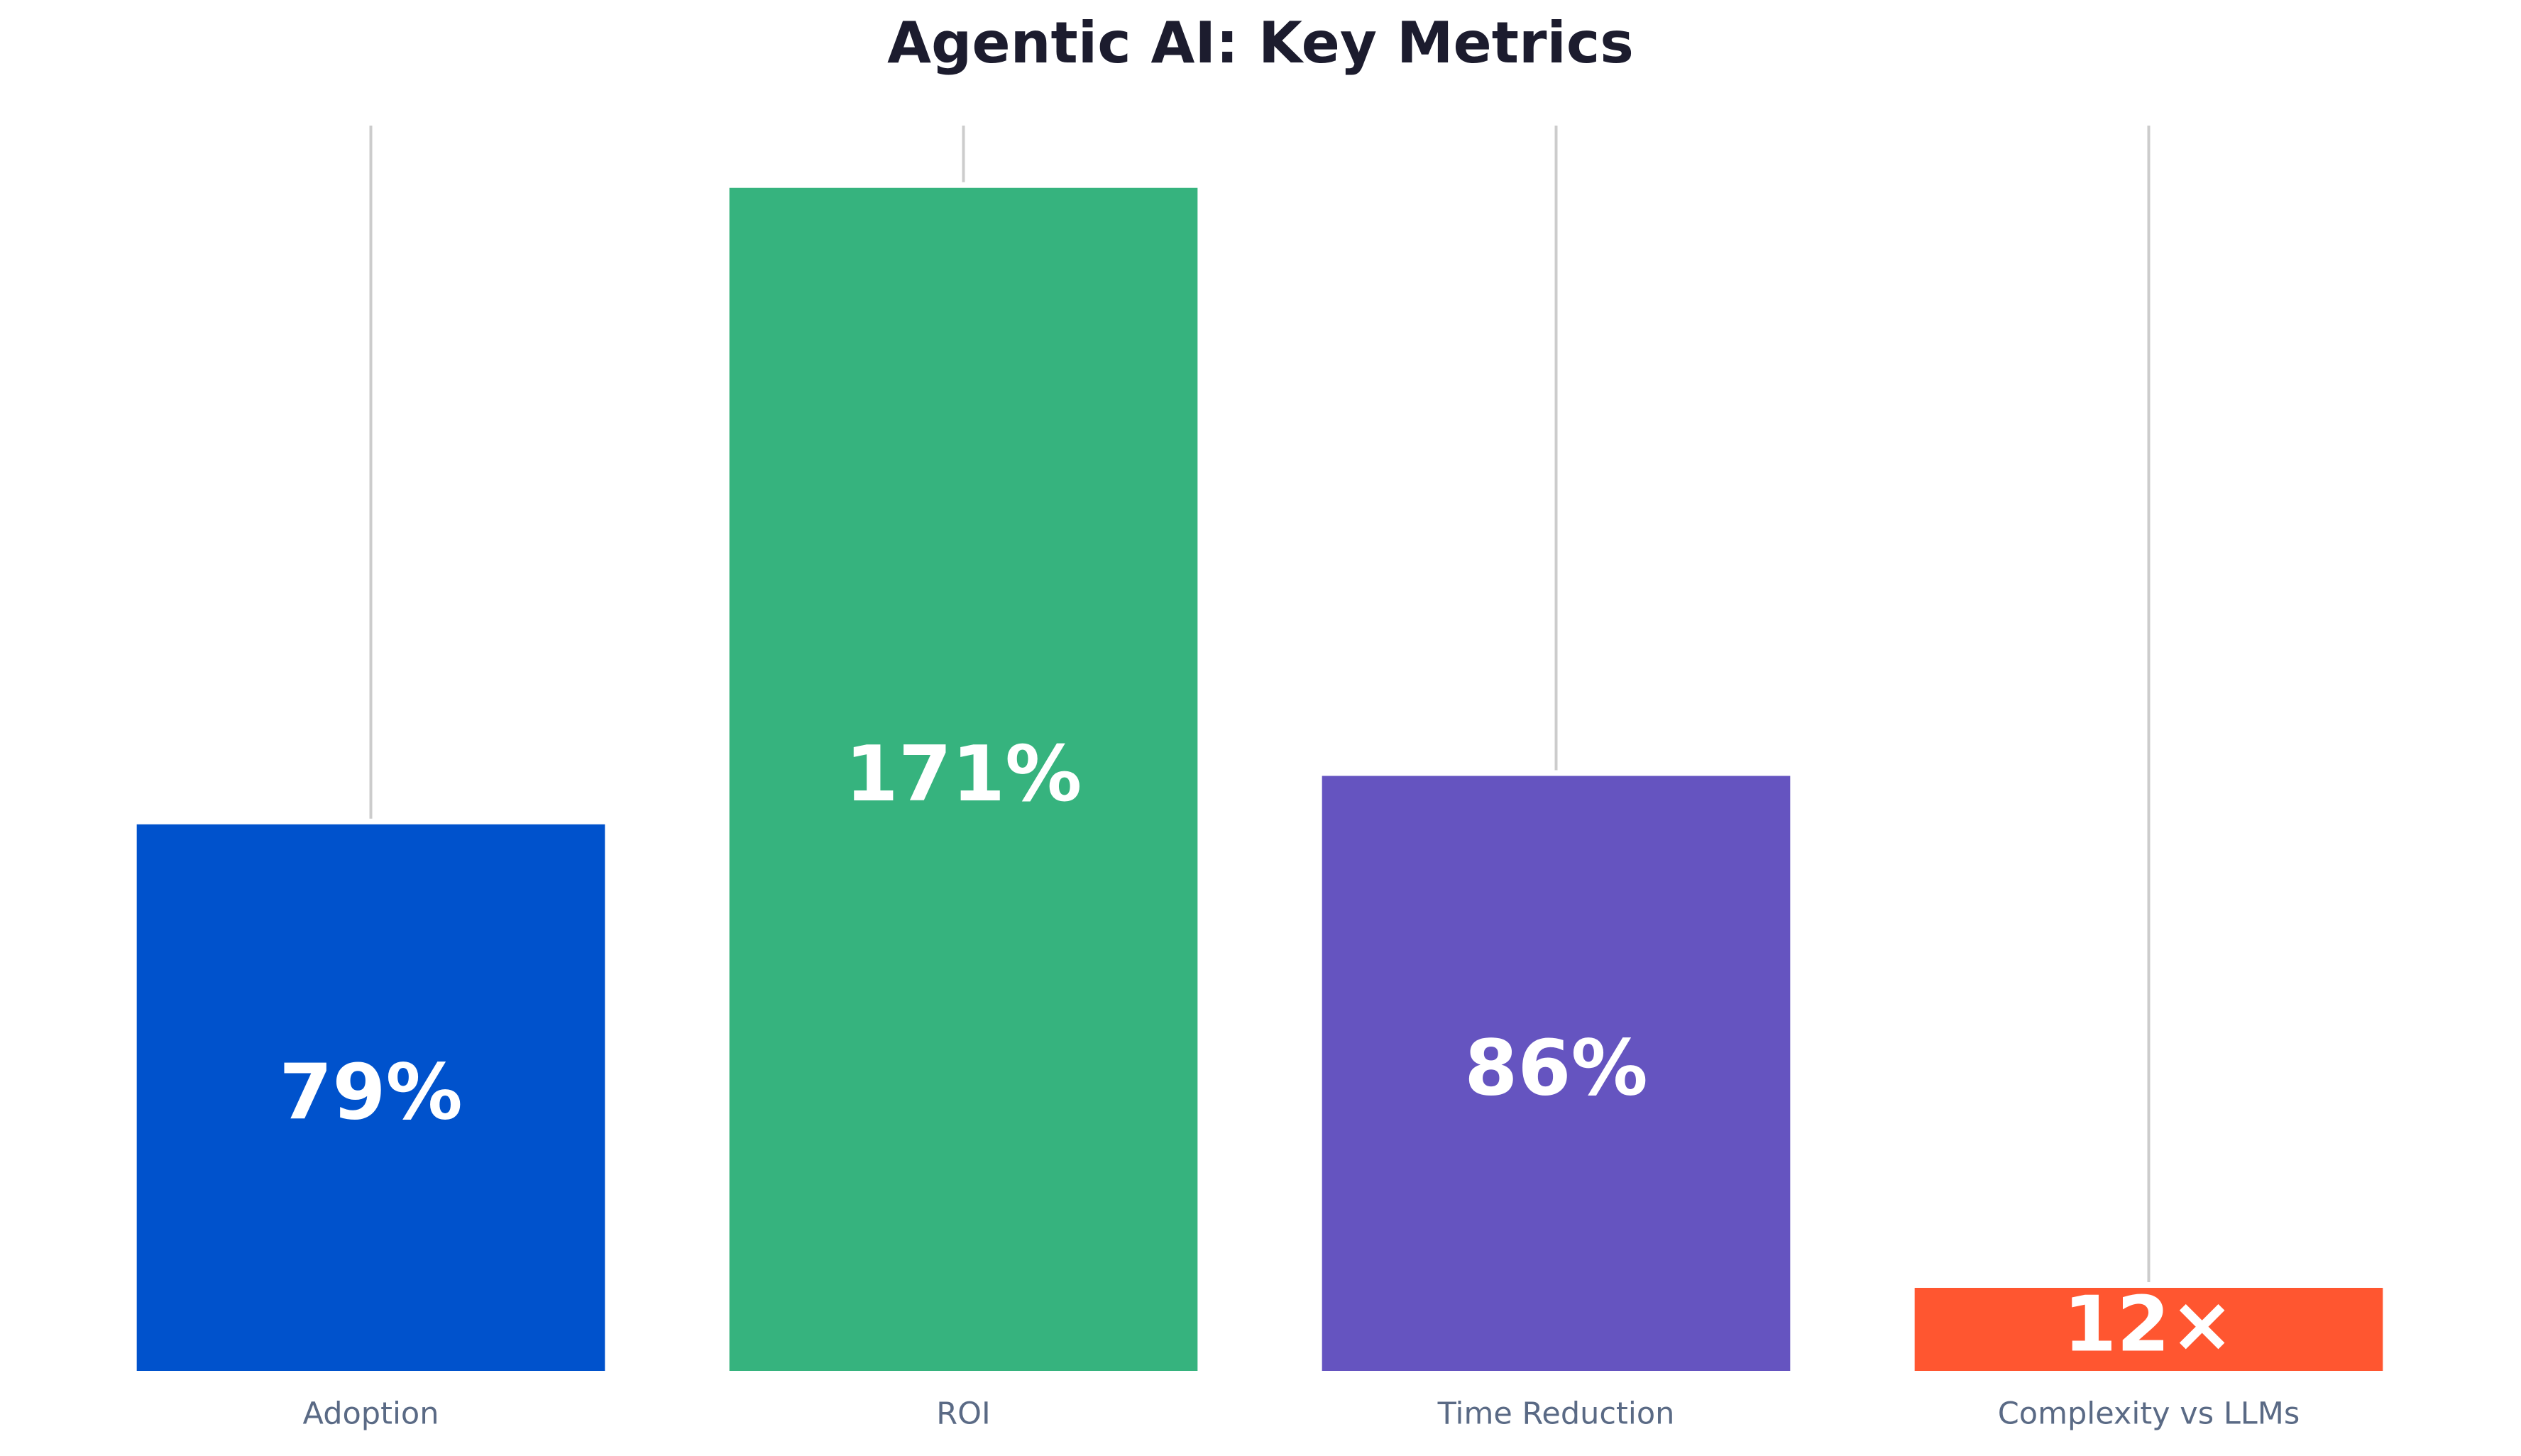  I want to click on value-label: 86%, so click(1556, 1069).